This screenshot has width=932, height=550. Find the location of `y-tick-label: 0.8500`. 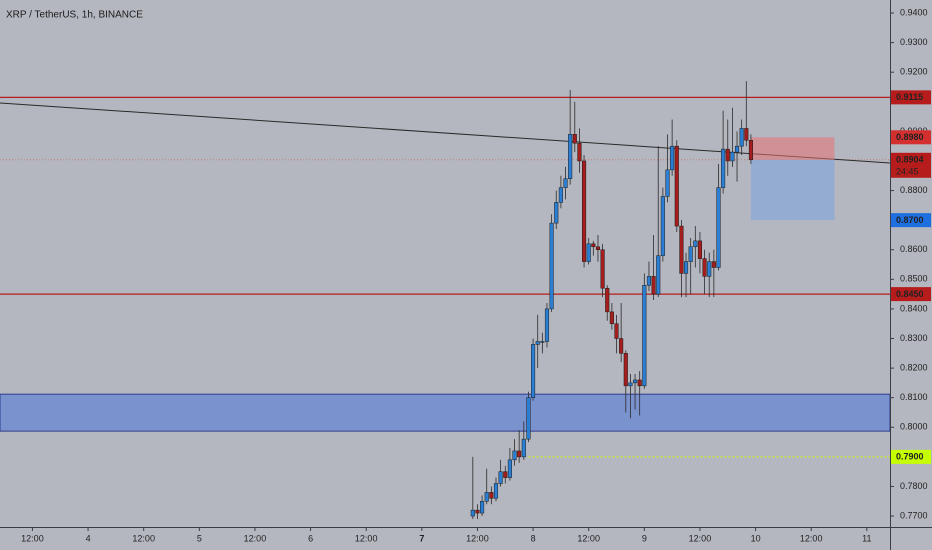

y-tick-label: 0.8500 is located at coordinates (914, 279).